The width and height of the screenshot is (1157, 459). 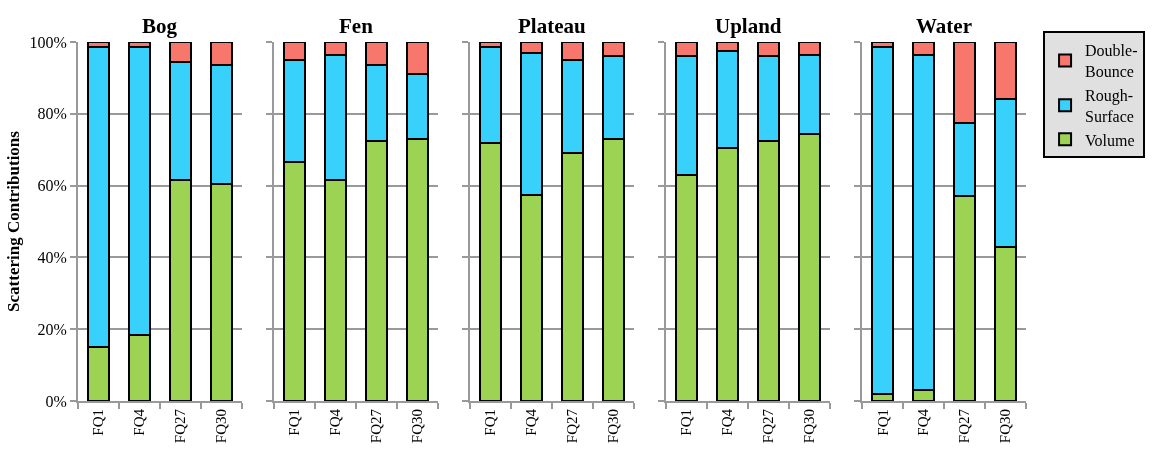 I want to click on legend-label: Volume, so click(x=1110, y=140).